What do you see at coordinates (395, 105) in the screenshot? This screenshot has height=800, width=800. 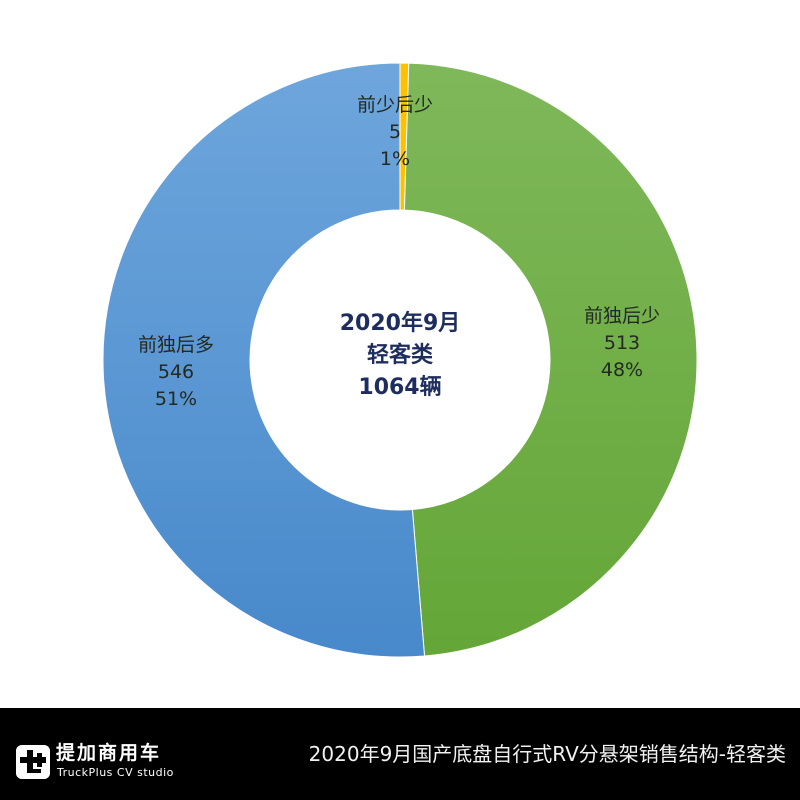 I see `label-category: 前少后少` at bounding box center [395, 105].